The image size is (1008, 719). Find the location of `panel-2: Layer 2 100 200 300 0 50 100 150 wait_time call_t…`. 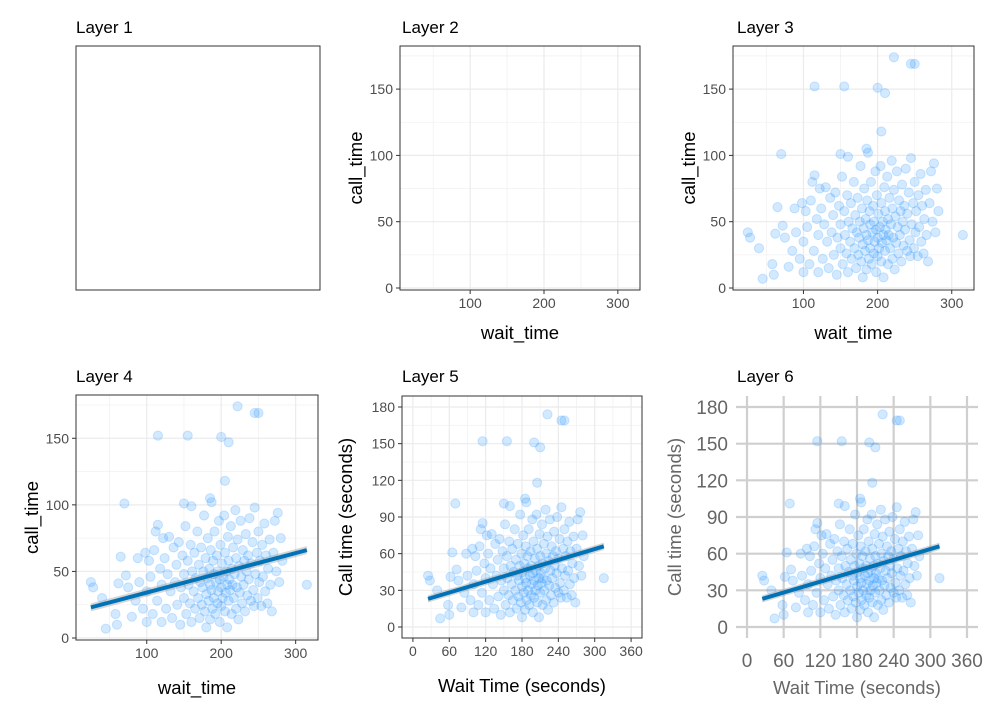

panel-2: Layer 2 100 200 300 0 50 100 150 wait_time call_t… is located at coordinates (493, 181).